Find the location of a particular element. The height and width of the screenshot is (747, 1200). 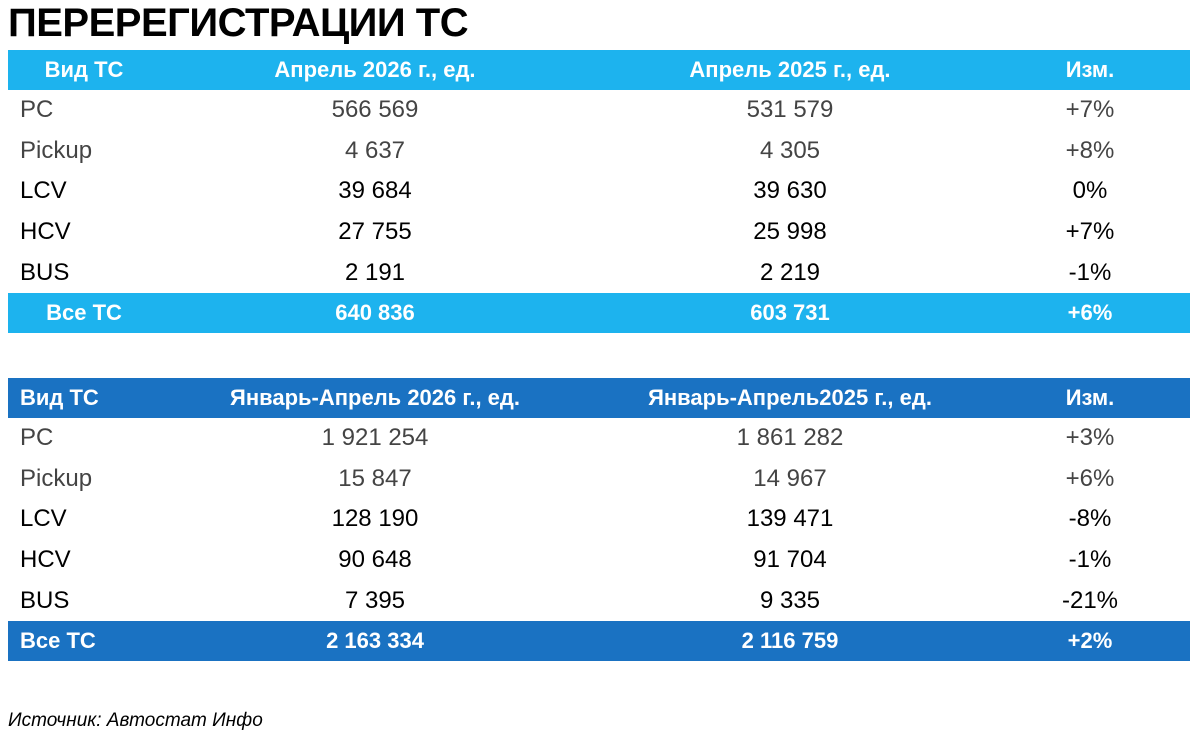

cell: 0% is located at coordinates (1090, 191).